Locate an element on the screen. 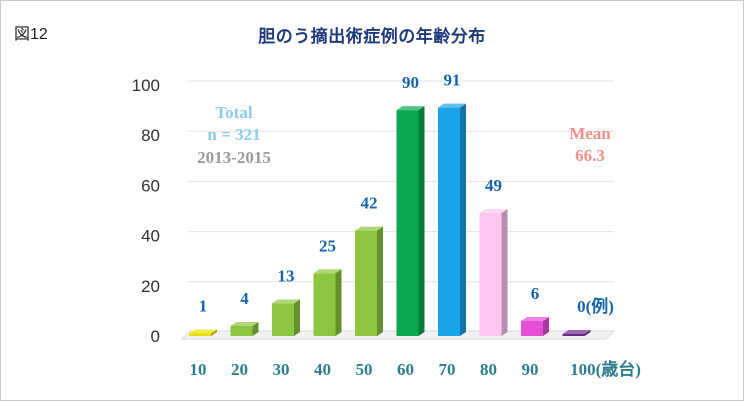 The image size is (744, 401). x-tick-label: 100(歳台) is located at coordinates (605, 369).